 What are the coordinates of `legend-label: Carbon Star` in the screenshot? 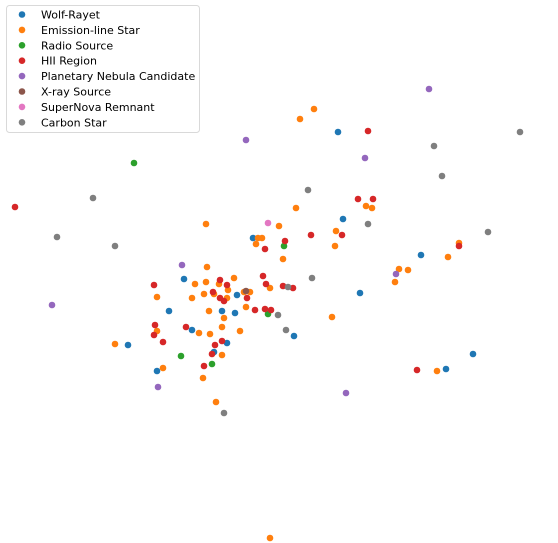 It's located at (74, 122).